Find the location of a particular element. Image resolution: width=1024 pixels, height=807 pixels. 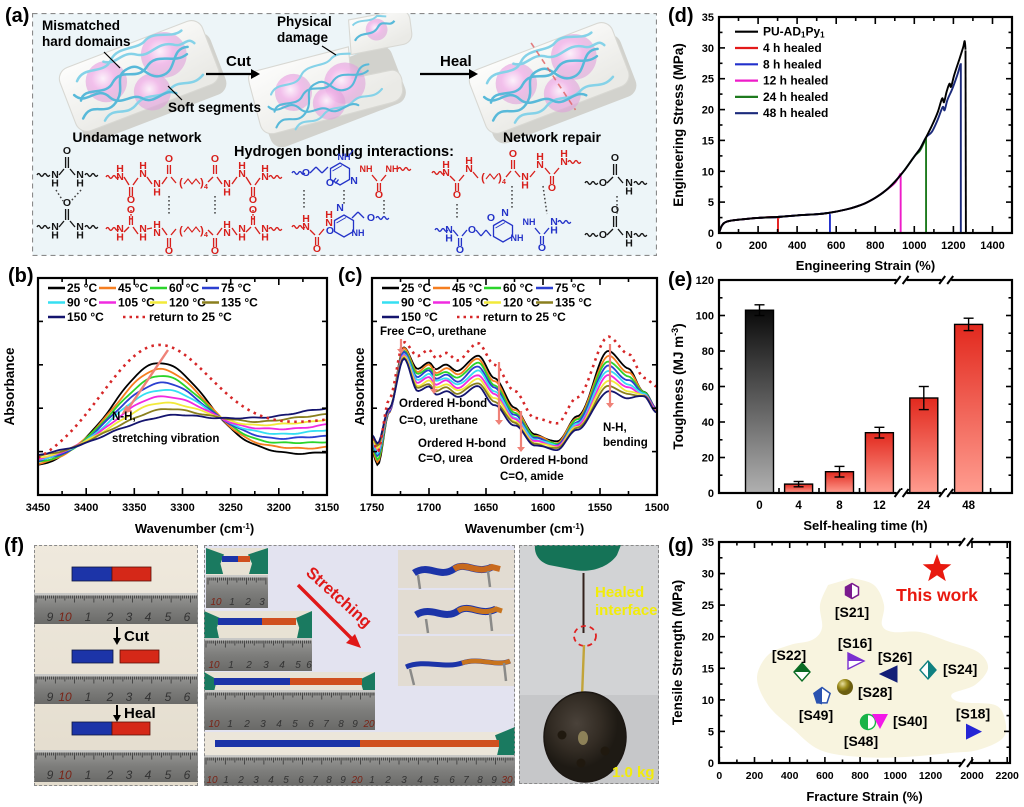

svg-text: 1200 is located at coordinates (953, 246).